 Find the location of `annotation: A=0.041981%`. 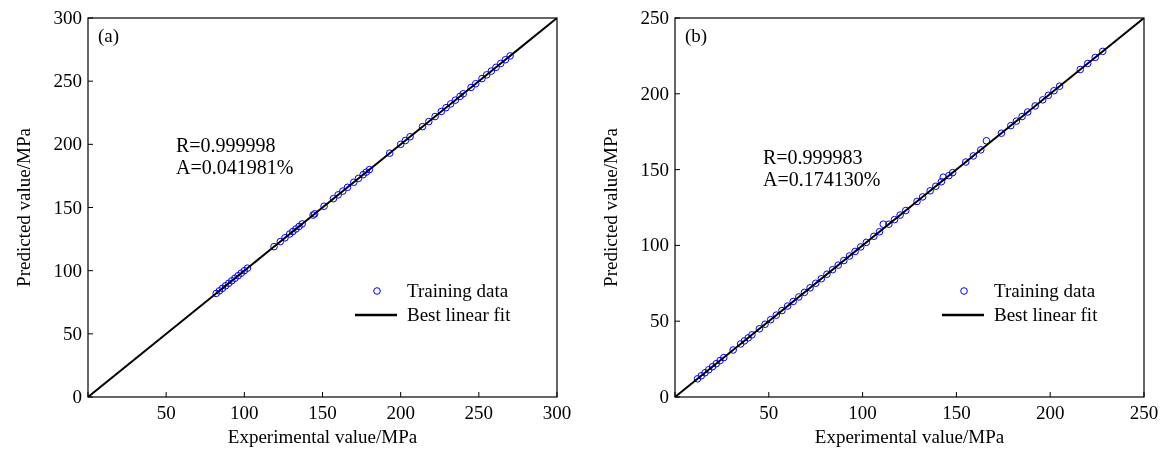

annotation: A=0.041981% is located at coordinates (235, 167).